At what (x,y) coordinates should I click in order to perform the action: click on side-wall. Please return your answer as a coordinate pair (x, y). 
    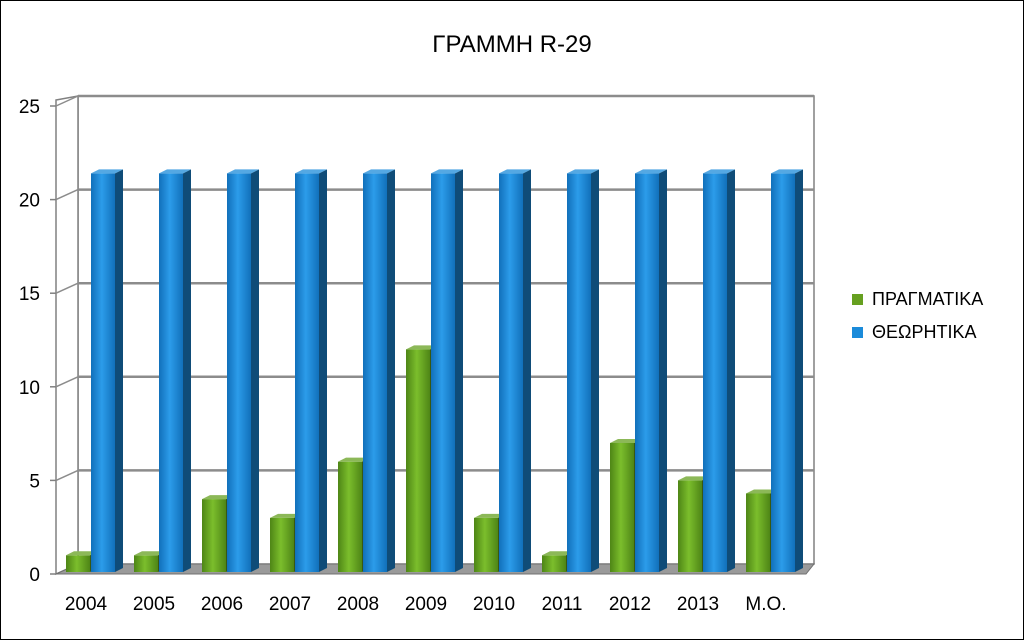
    Looking at the image, I should click on (67, 335).